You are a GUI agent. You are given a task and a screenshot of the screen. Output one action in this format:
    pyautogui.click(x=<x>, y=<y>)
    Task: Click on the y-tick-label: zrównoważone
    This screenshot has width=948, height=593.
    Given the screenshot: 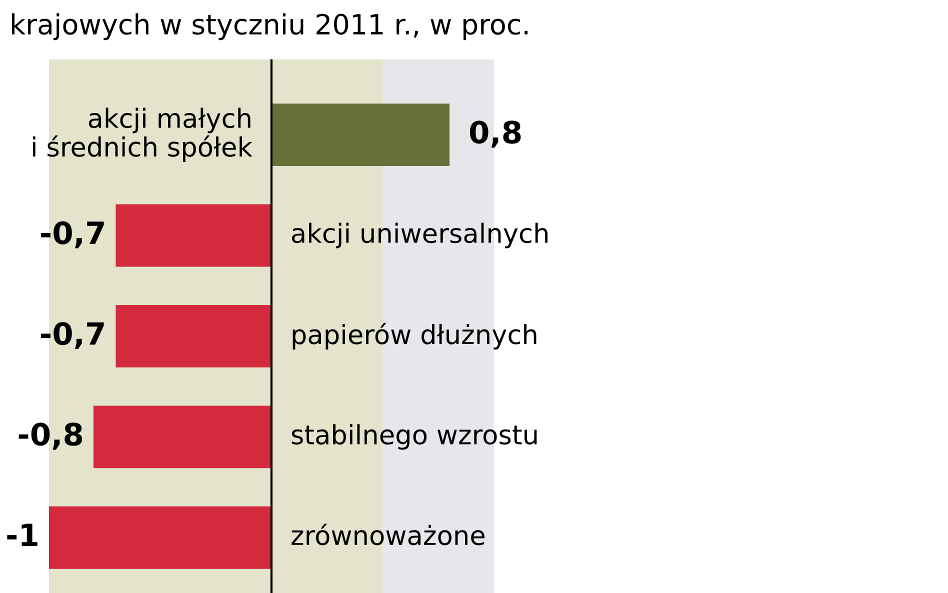 What is the action you would take?
    pyautogui.click(x=388, y=535)
    